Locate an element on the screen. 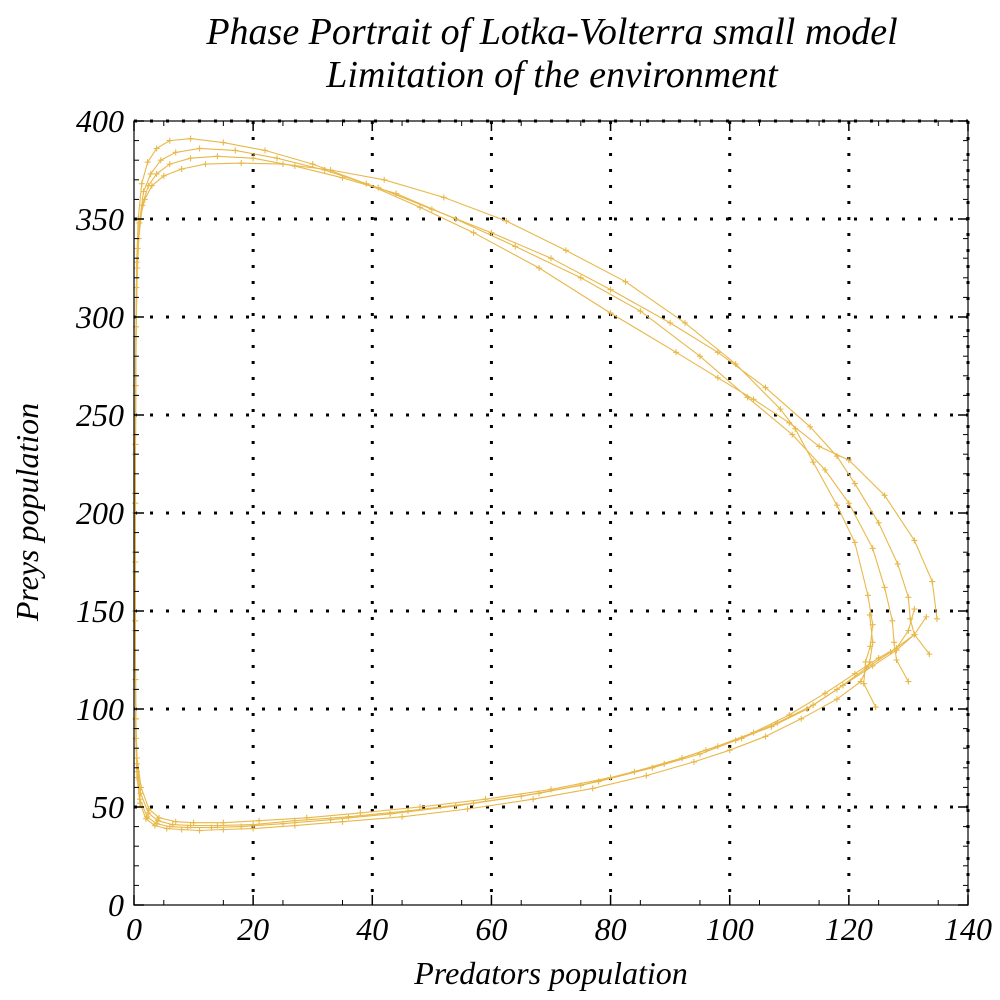 The height and width of the screenshot is (1000, 1000). y-tick-label: 200 is located at coordinates (100, 513).